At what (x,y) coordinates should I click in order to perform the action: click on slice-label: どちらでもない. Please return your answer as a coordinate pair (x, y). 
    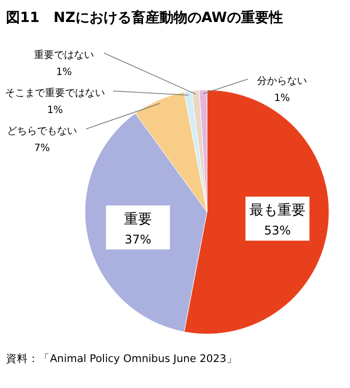
    Looking at the image, I should click on (42, 131).